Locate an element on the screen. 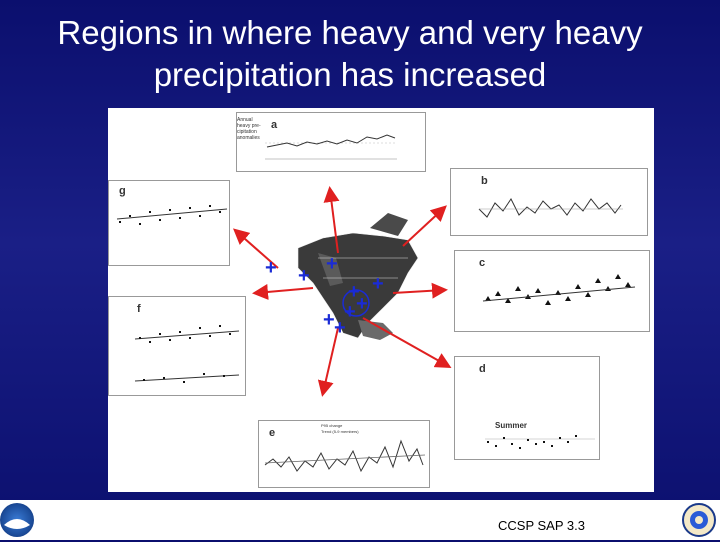  title-line-1: Regions in where heavy and very heavy is located at coordinates (350, 32).